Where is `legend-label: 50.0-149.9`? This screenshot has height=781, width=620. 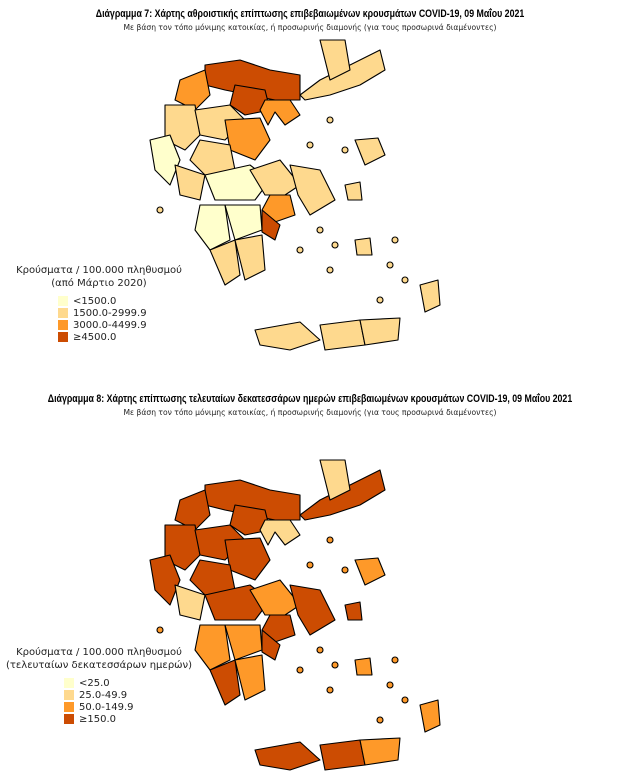
legend-label: 50.0-149.9 is located at coordinates (106, 707).